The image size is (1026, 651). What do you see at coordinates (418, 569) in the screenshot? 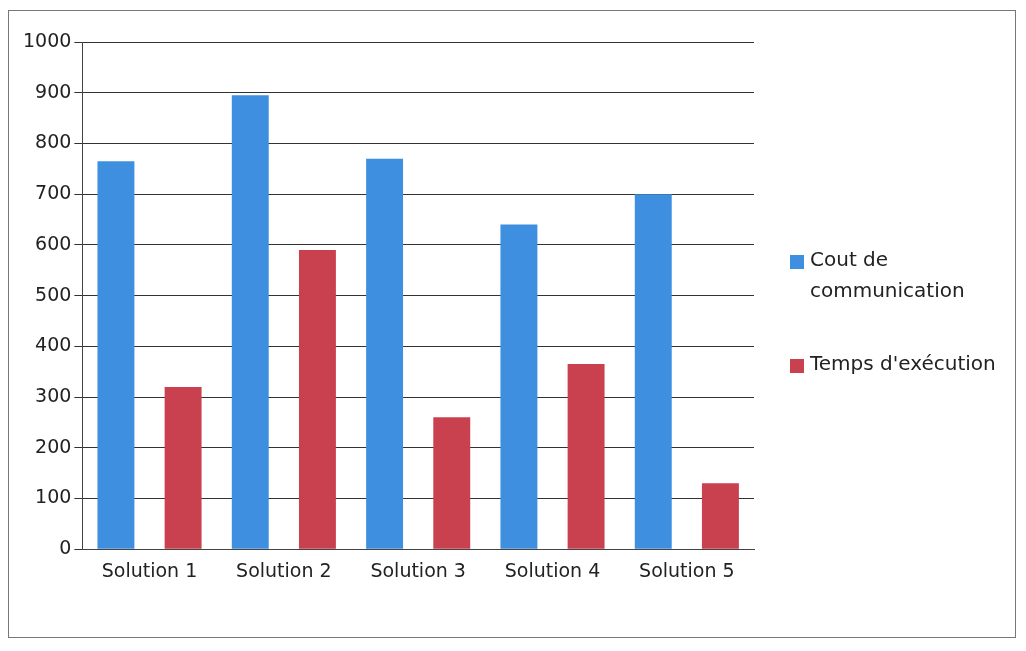
I see `x-tick-label: Solution 3` at bounding box center [418, 569].